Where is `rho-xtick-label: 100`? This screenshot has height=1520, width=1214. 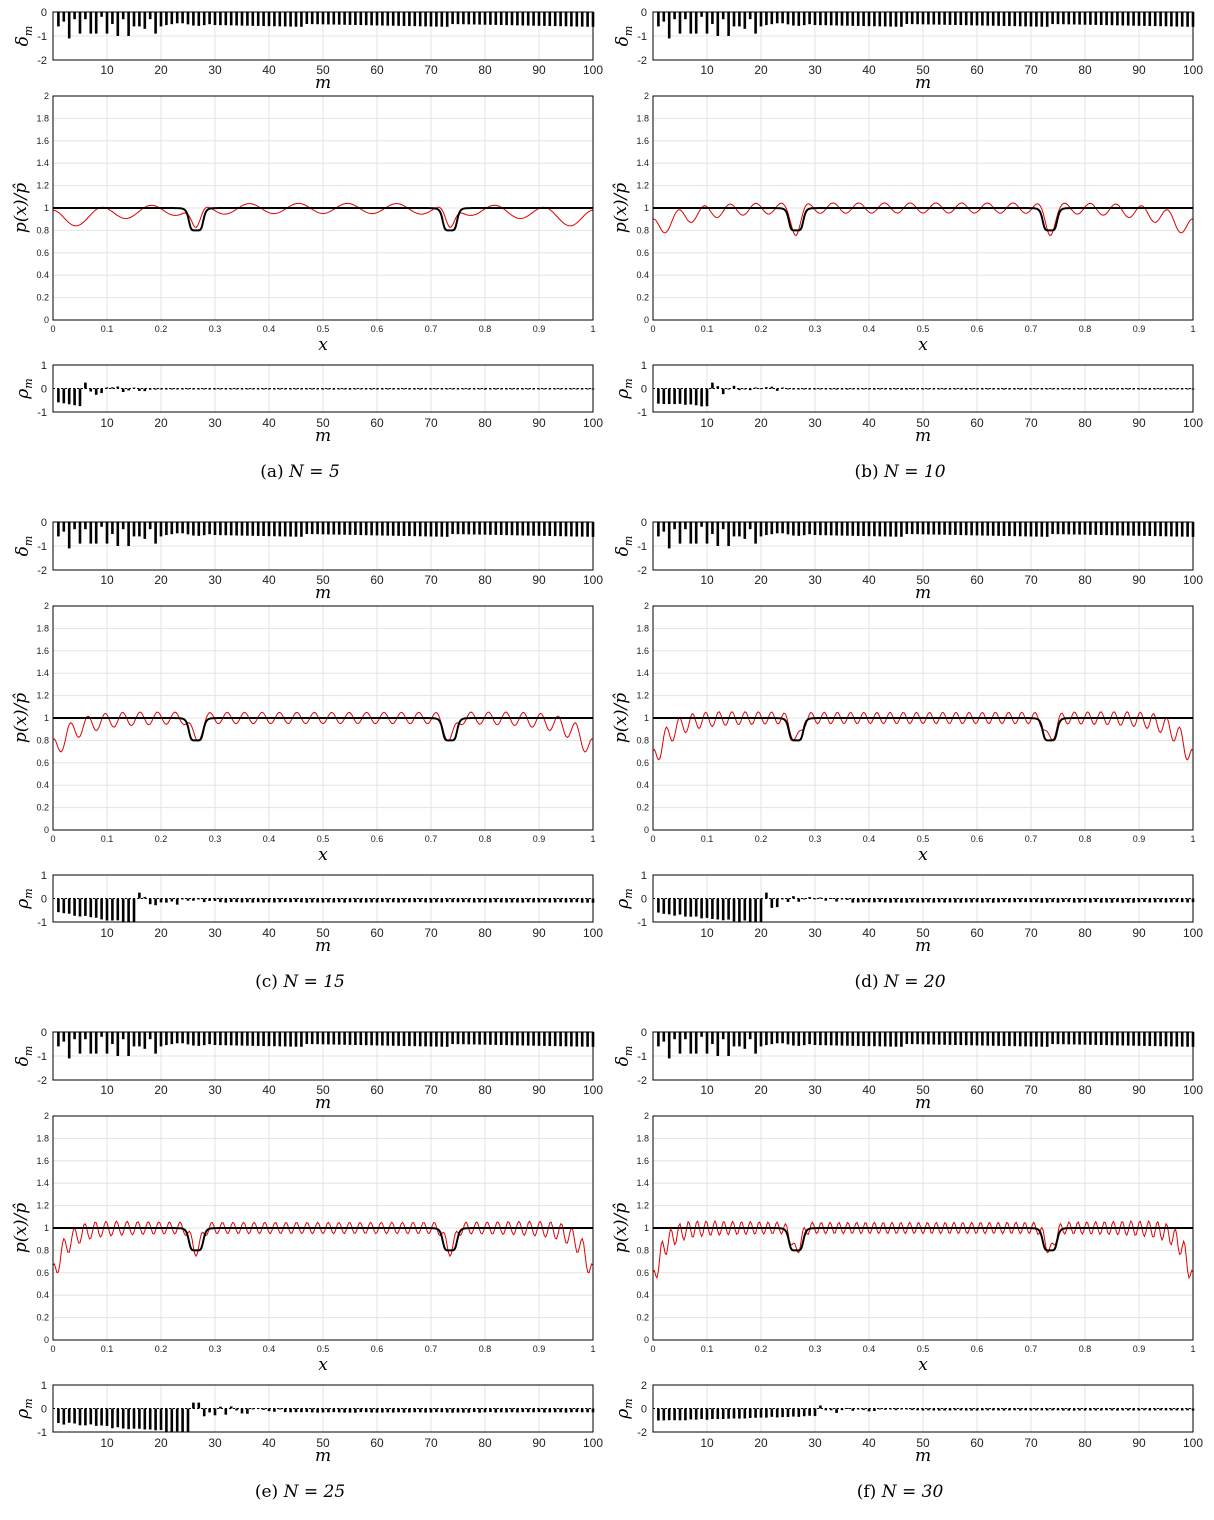
rho-xtick-label: 100 is located at coordinates (1193, 933).